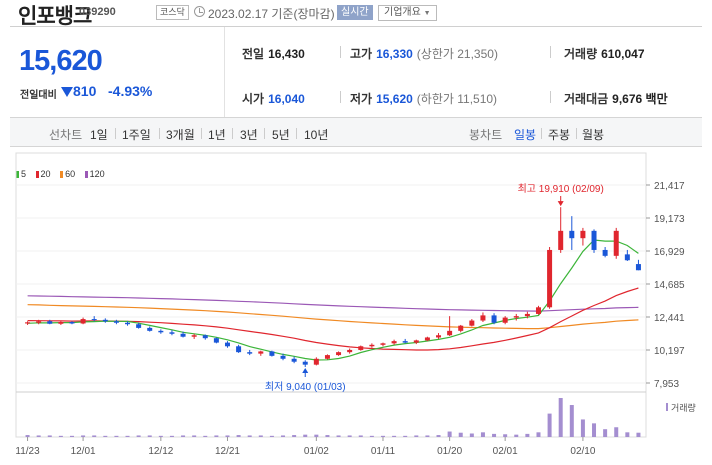 This screenshot has width=712, height=465. Describe the element at coordinates (67, 92) in the screenshot. I see `down-arrow-icon` at that location.